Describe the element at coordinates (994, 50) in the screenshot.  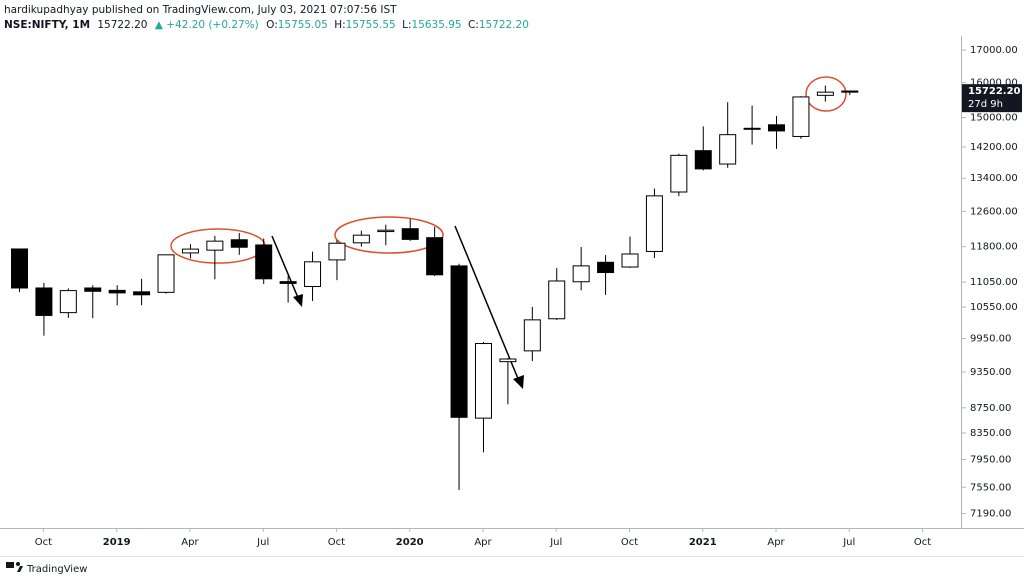
I see `y-tick-label: 17000.00` at that location.